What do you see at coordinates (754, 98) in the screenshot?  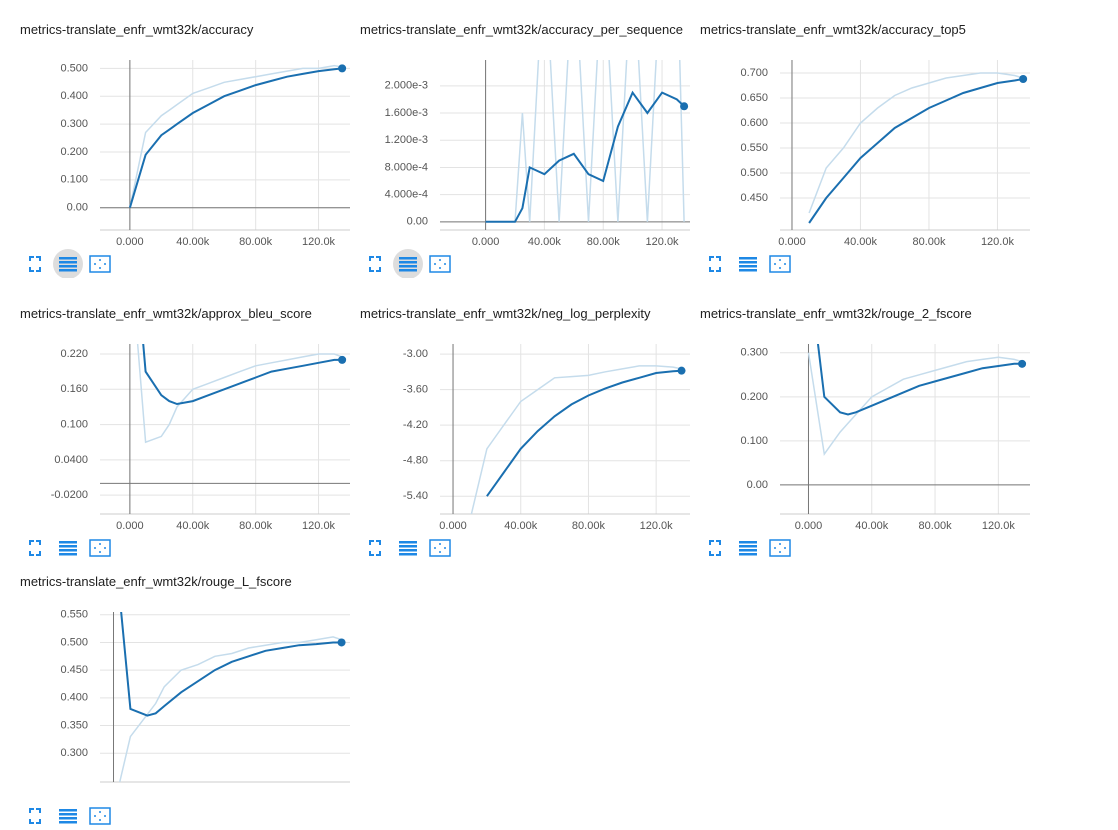 I see `y-tick-label: 0.650` at bounding box center [754, 98].